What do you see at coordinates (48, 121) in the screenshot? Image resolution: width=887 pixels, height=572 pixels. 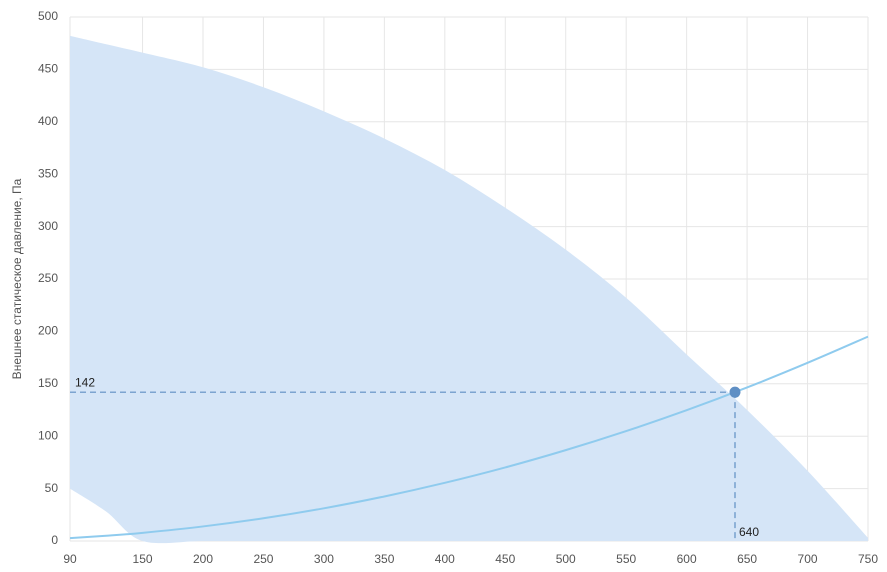 I see `y-tick-label: 400` at bounding box center [48, 121].